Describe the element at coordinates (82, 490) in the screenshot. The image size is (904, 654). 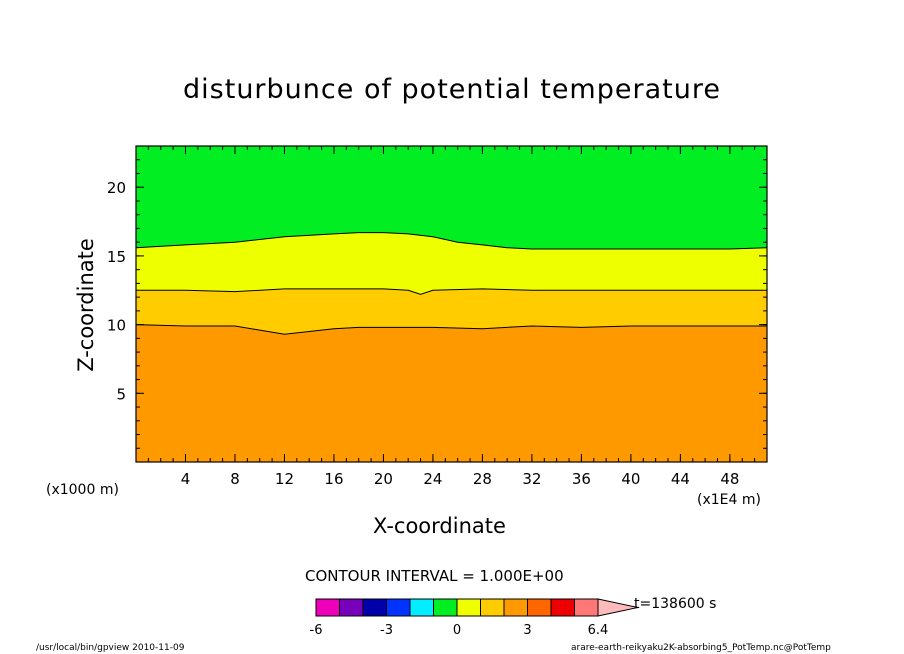
I see `x-scale-note-left: (x1000 m)` at that location.